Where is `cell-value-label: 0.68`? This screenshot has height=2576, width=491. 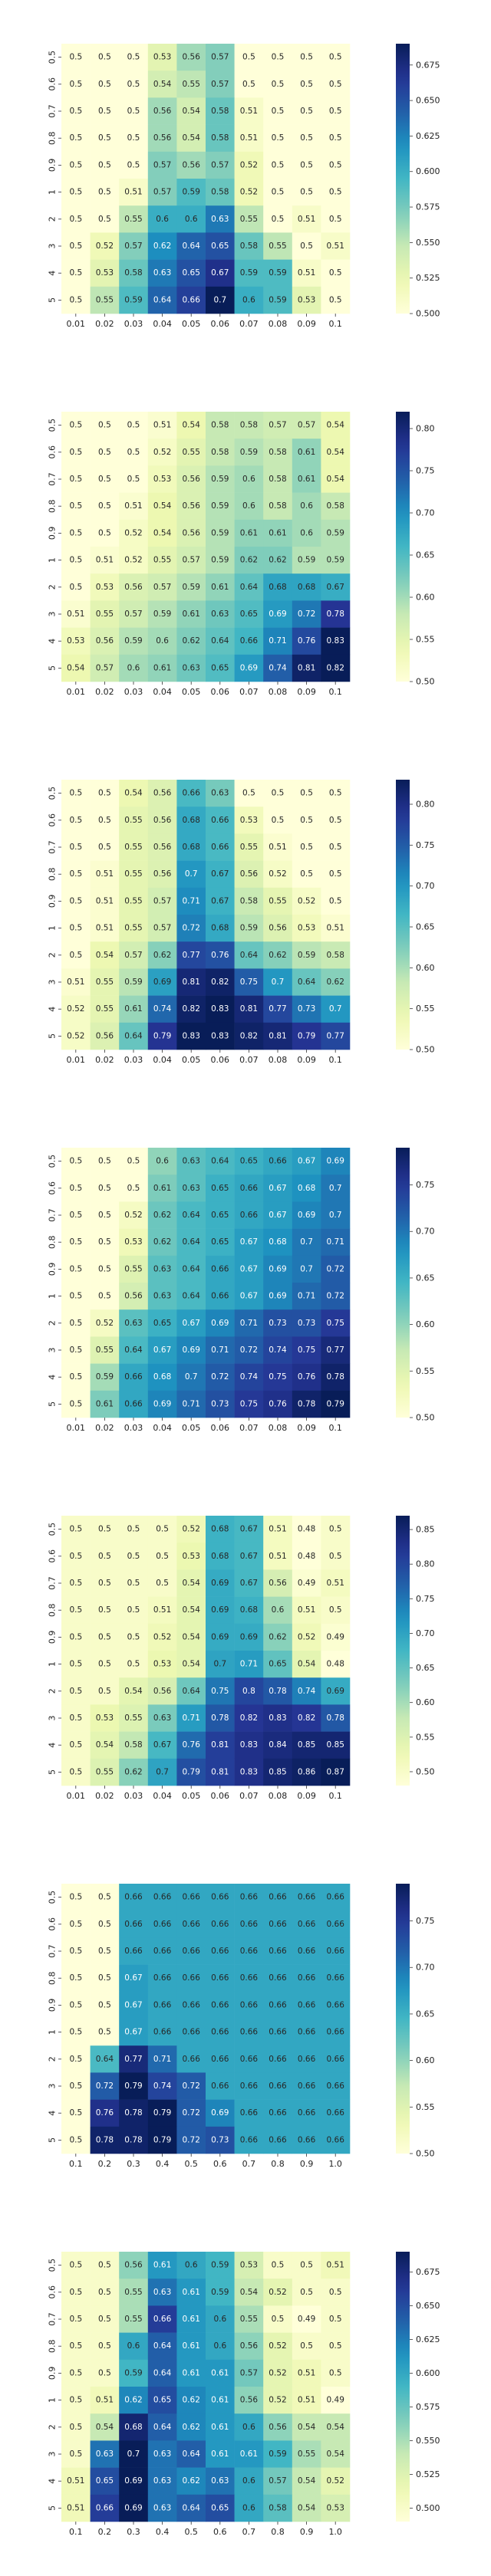
cell-value-label: 0.68 is located at coordinates (162, 1377).